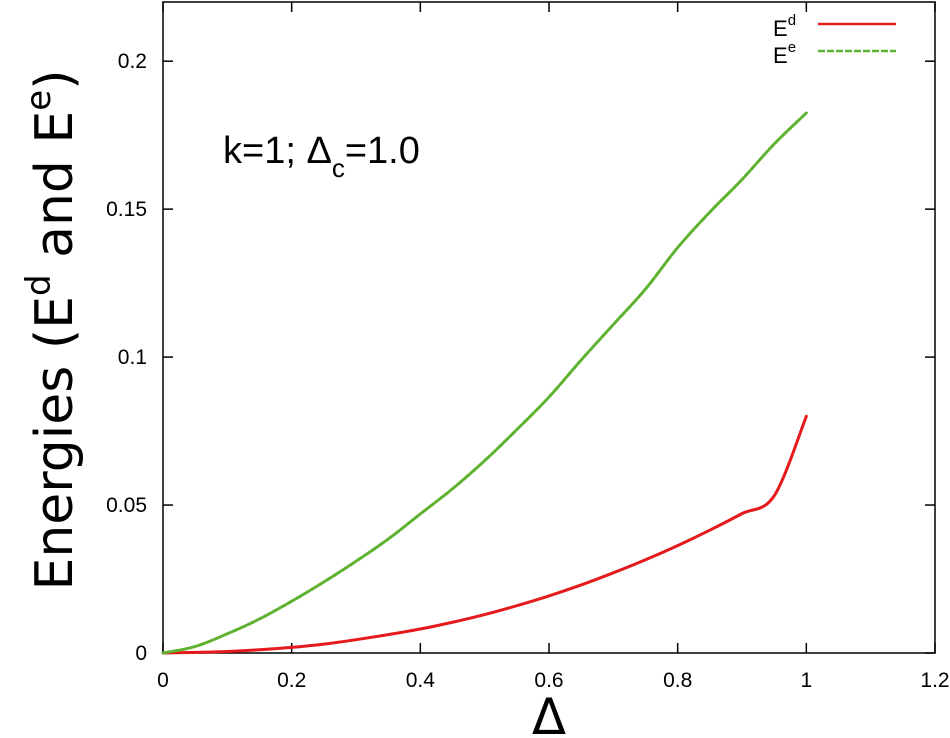 This screenshot has width=950, height=738. Describe the element at coordinates (834, 40) in the screenshot. I see `legend: Ed Ee` at that location.